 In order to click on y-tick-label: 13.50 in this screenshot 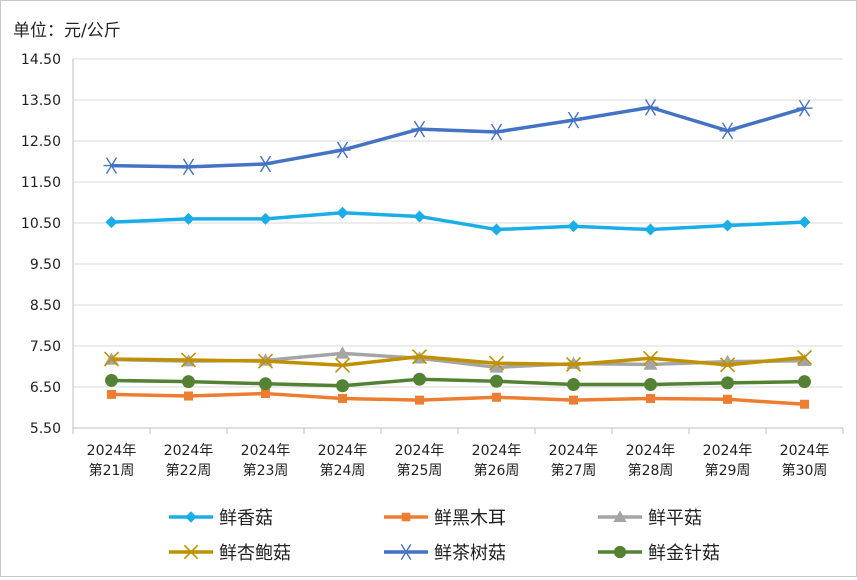, I will do `click(41, 101)`.